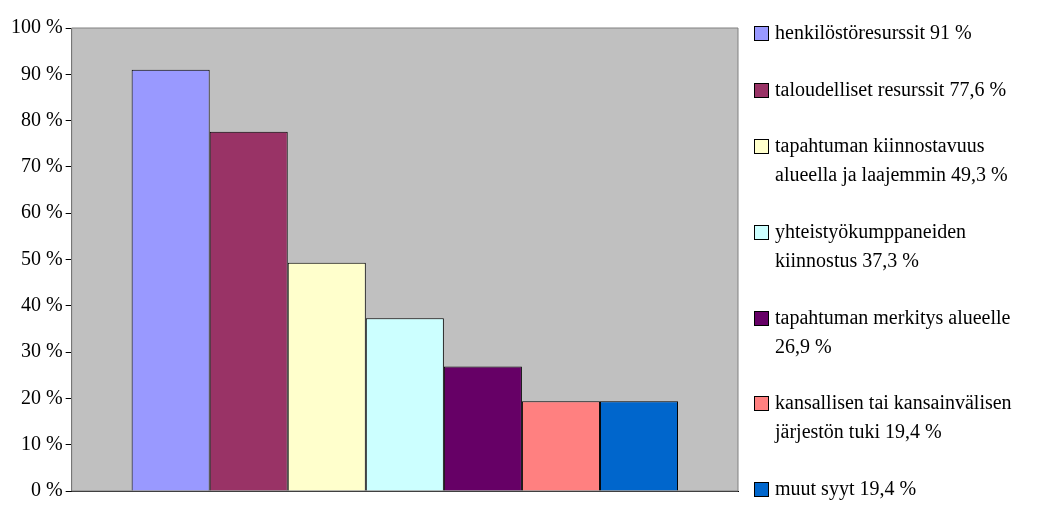  Describe the element at coordinates (36, 26) in the screenshot. I see `y-tick-label: 100 %` at that location.